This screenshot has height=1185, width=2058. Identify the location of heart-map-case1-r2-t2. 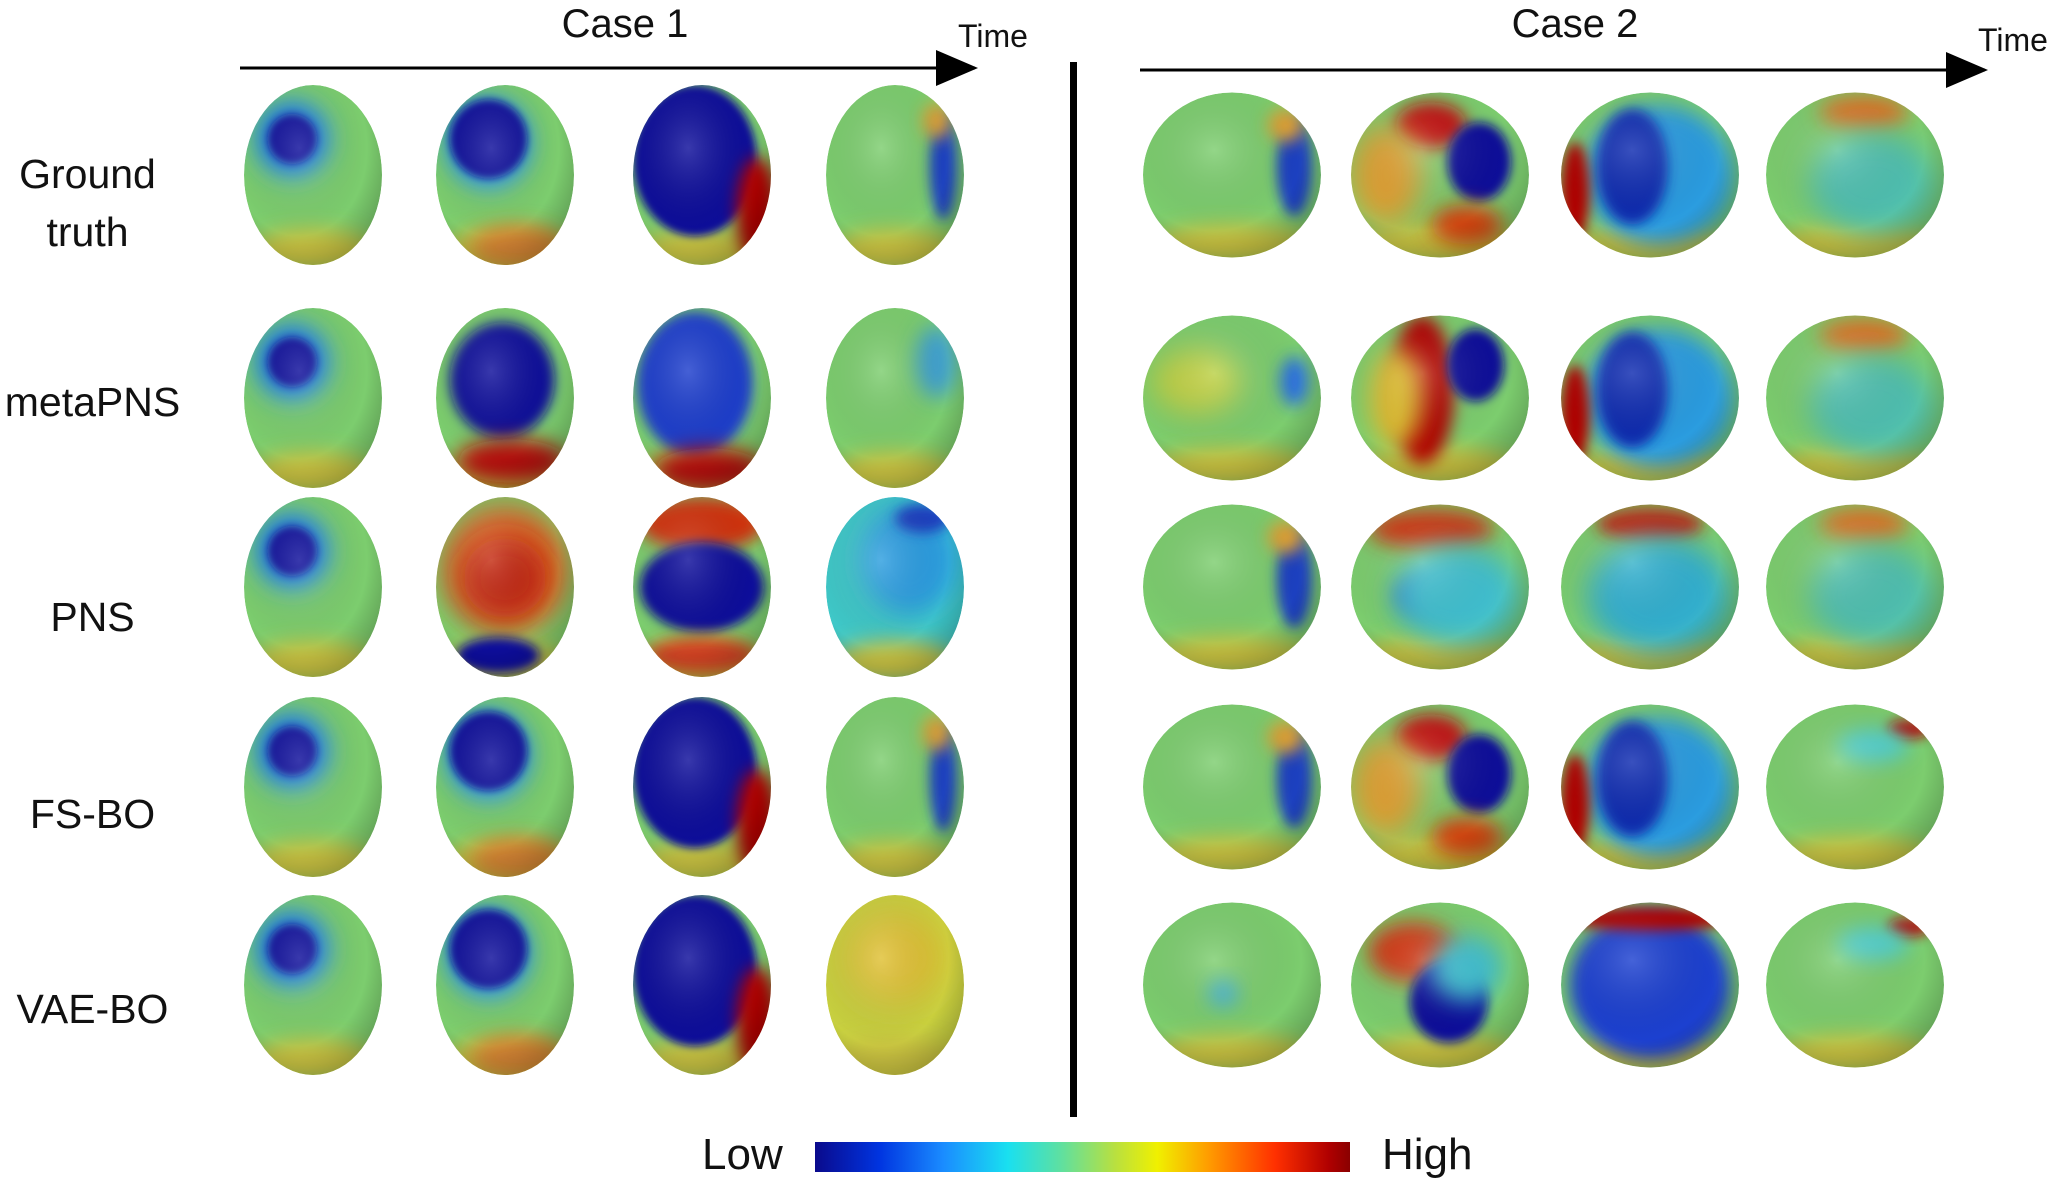
(505, 398).